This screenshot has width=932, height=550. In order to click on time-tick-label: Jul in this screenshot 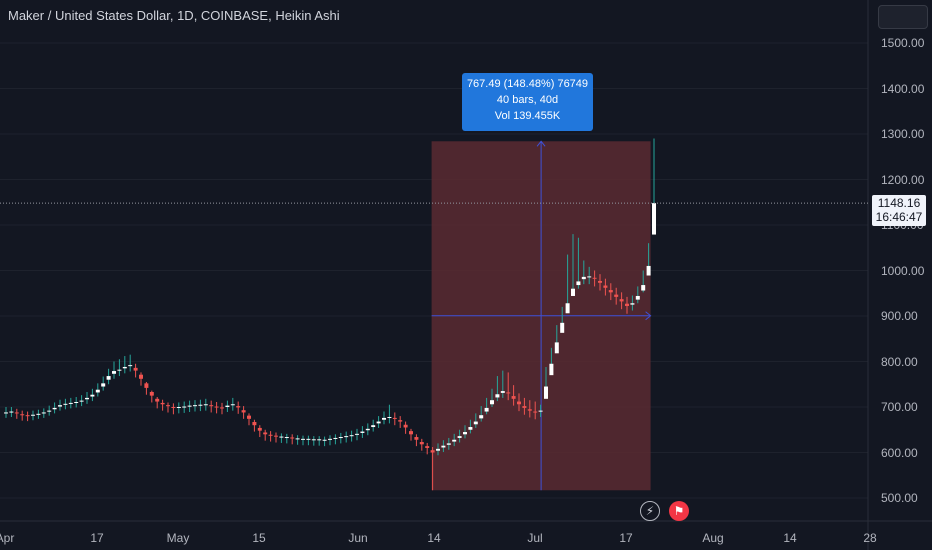, I will do `click(535, 538)`.